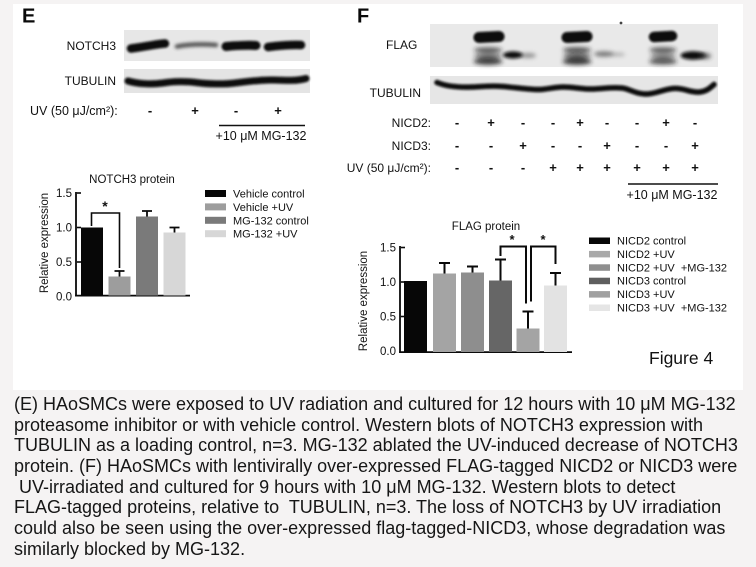 This screenshot has width=756, height=567. What do you see at coordinates (486, 227) in the screenshot?
I see `svg-text: FLAG protein` at bounding box center [486, 227].